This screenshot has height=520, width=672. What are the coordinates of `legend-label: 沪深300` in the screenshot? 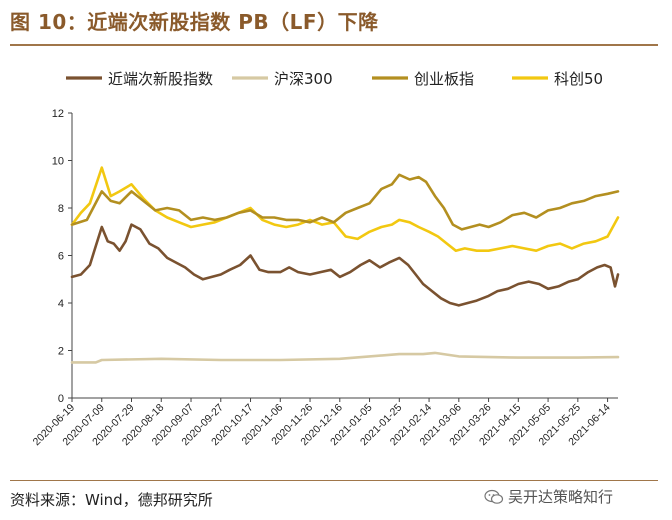 It's located at (303, 79).